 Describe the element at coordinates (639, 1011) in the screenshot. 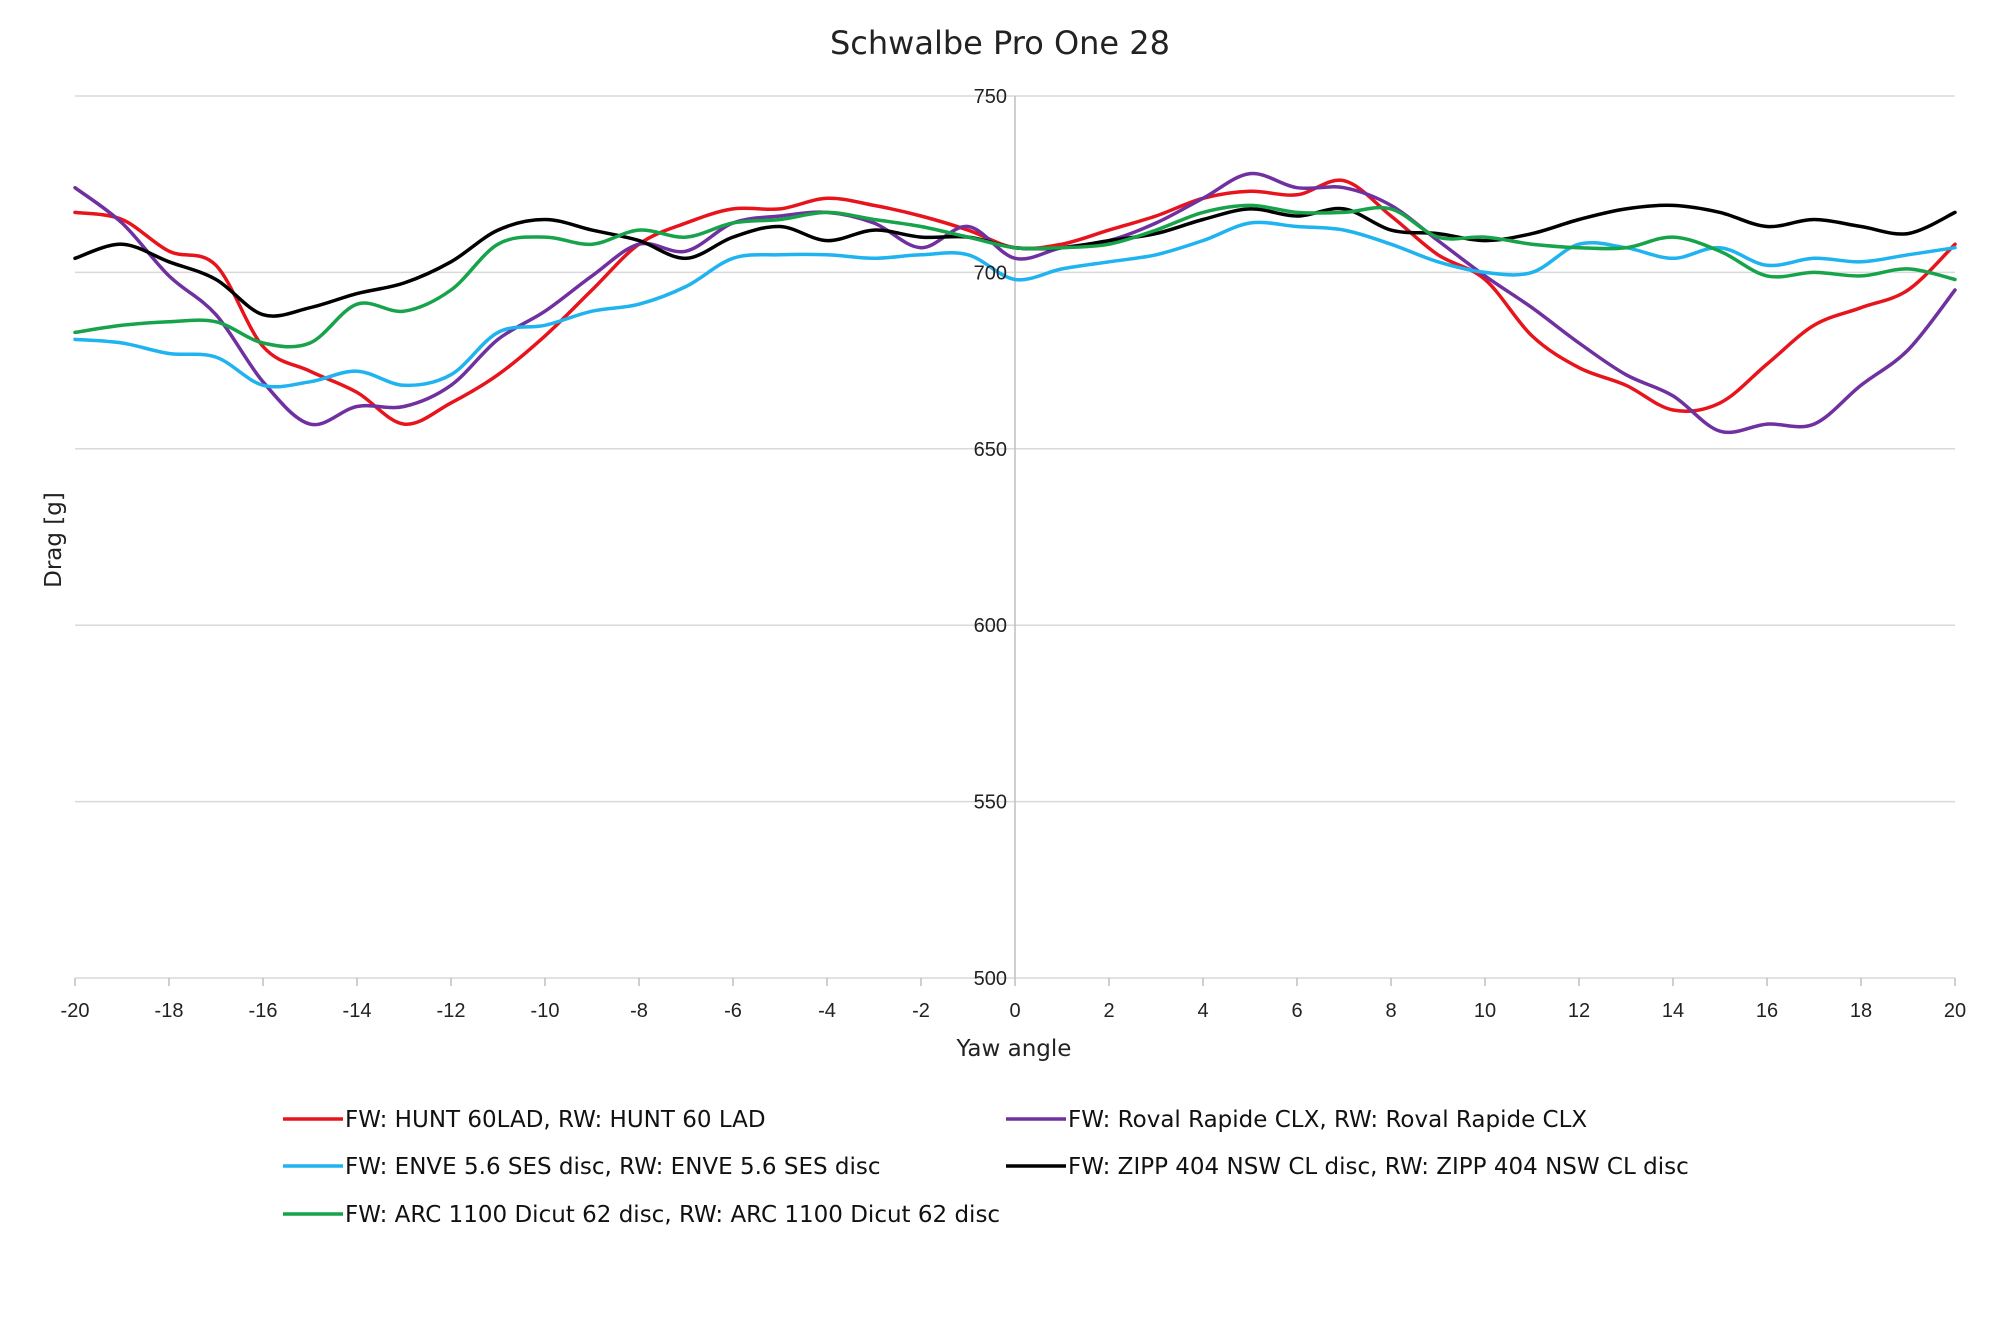

I see `x-tick-label: -8` at that location.